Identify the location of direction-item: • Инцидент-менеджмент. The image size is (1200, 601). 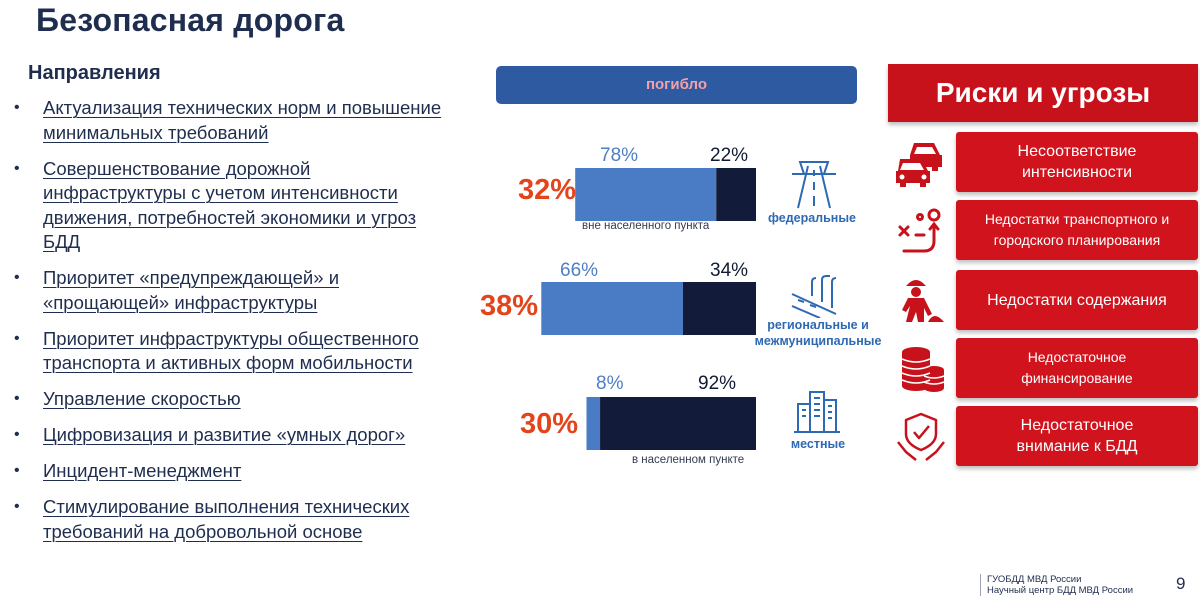
(234, 471).